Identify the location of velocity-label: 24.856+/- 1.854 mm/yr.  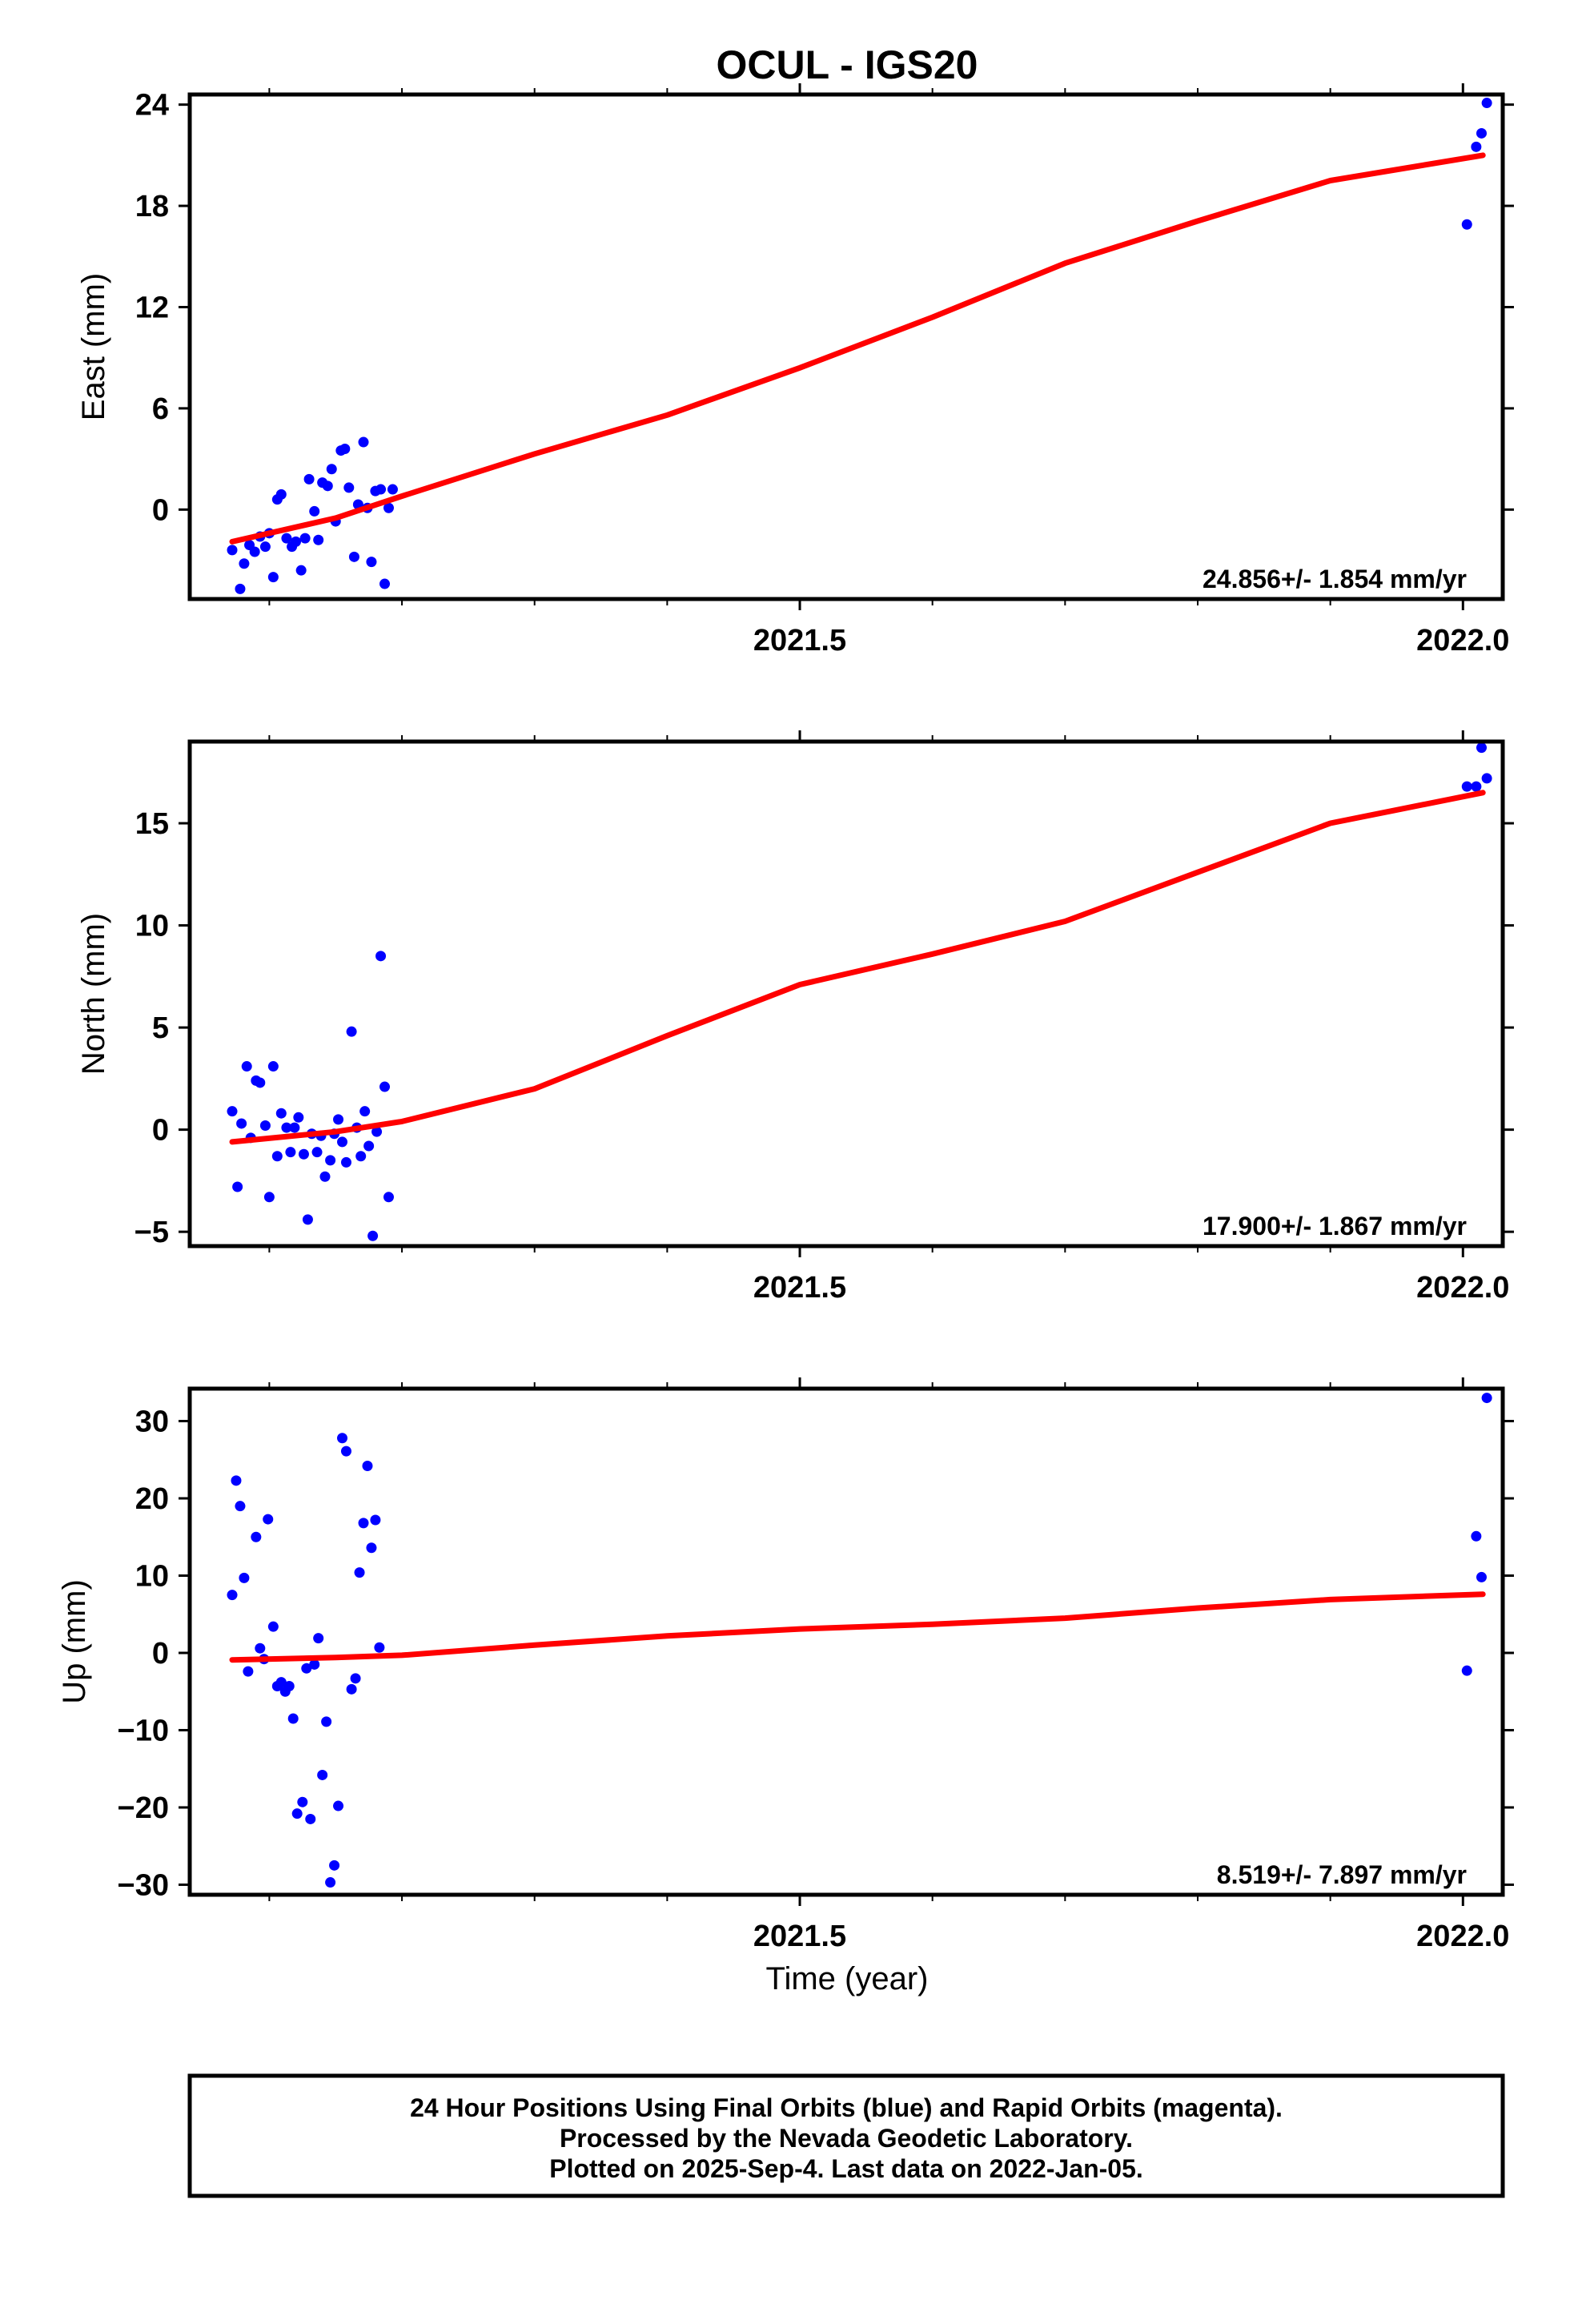
(1335, 579).